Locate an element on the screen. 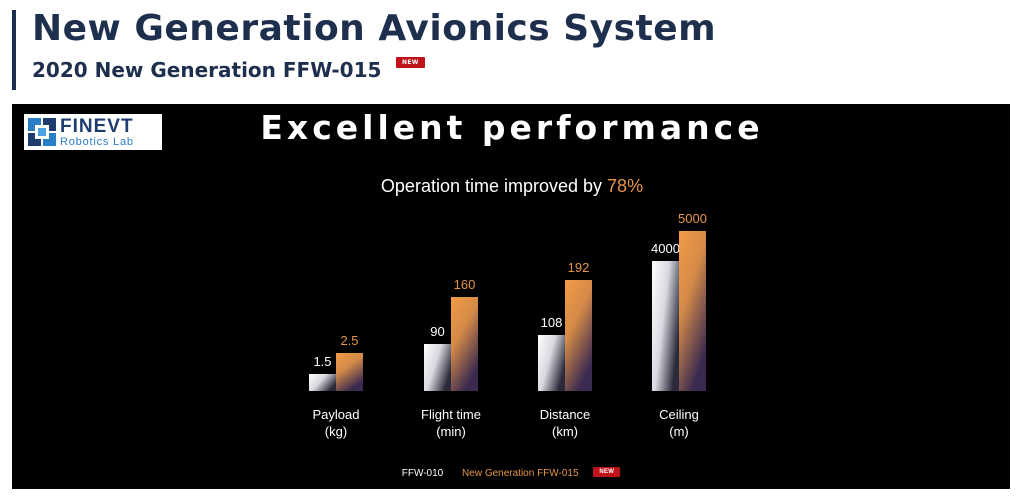 The width and height of the screenshot is (1024, 499). improvement-statement: Operation time improved by 78% is located at coordinates (512, 186).